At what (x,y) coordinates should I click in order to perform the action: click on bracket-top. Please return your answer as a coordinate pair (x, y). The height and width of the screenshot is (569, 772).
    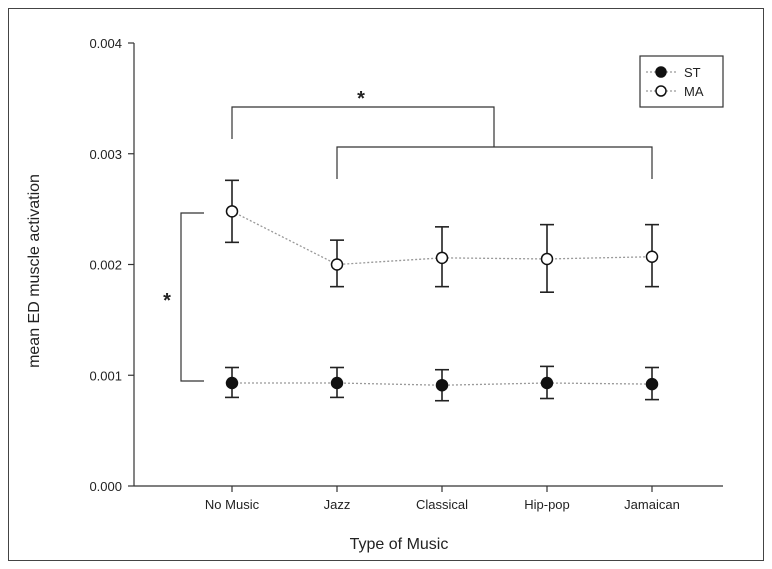
    Looking at the image, I should click on (363, 126).